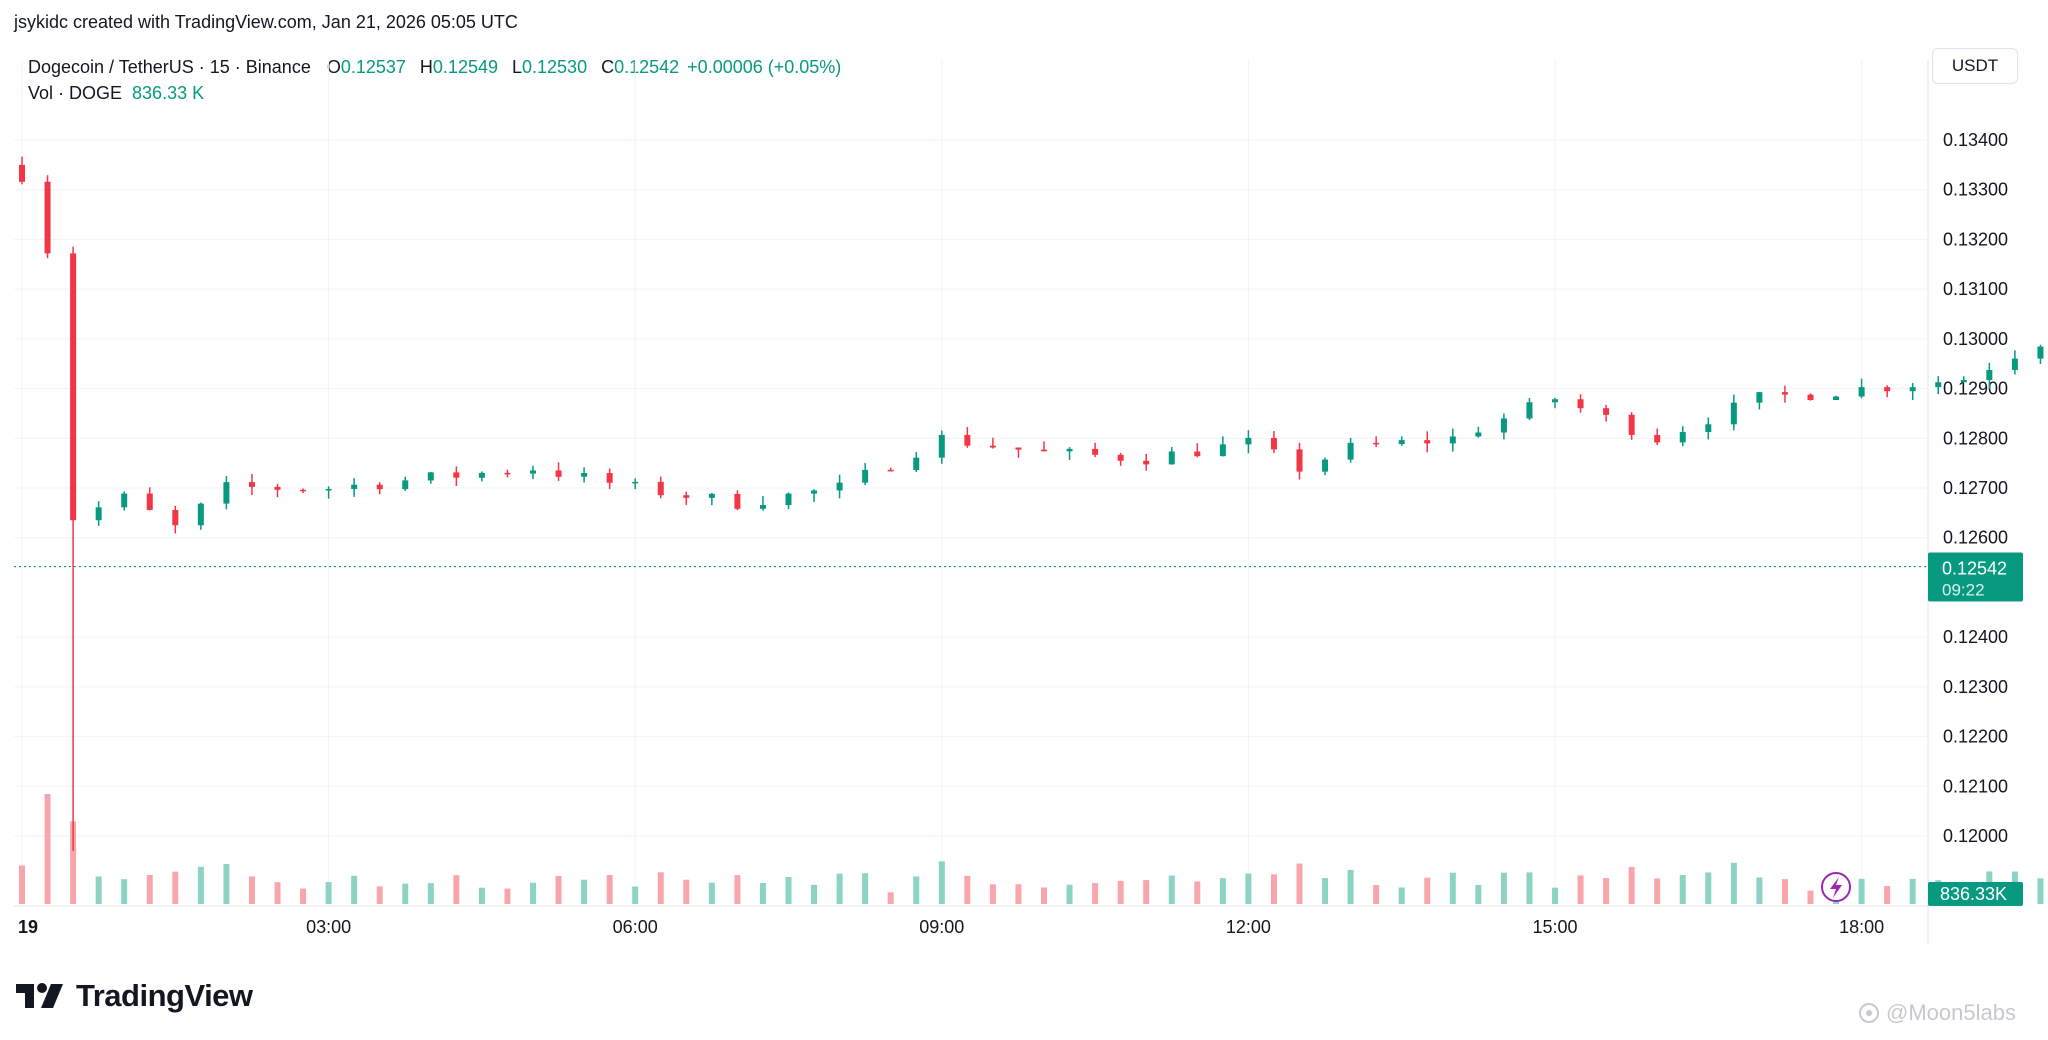 The height and width of the screenshot is (1040, 2048). Describe the element at coordinates (1975, 339) in the screenshot. I see `y-tick-label: 0.13000` at that location.